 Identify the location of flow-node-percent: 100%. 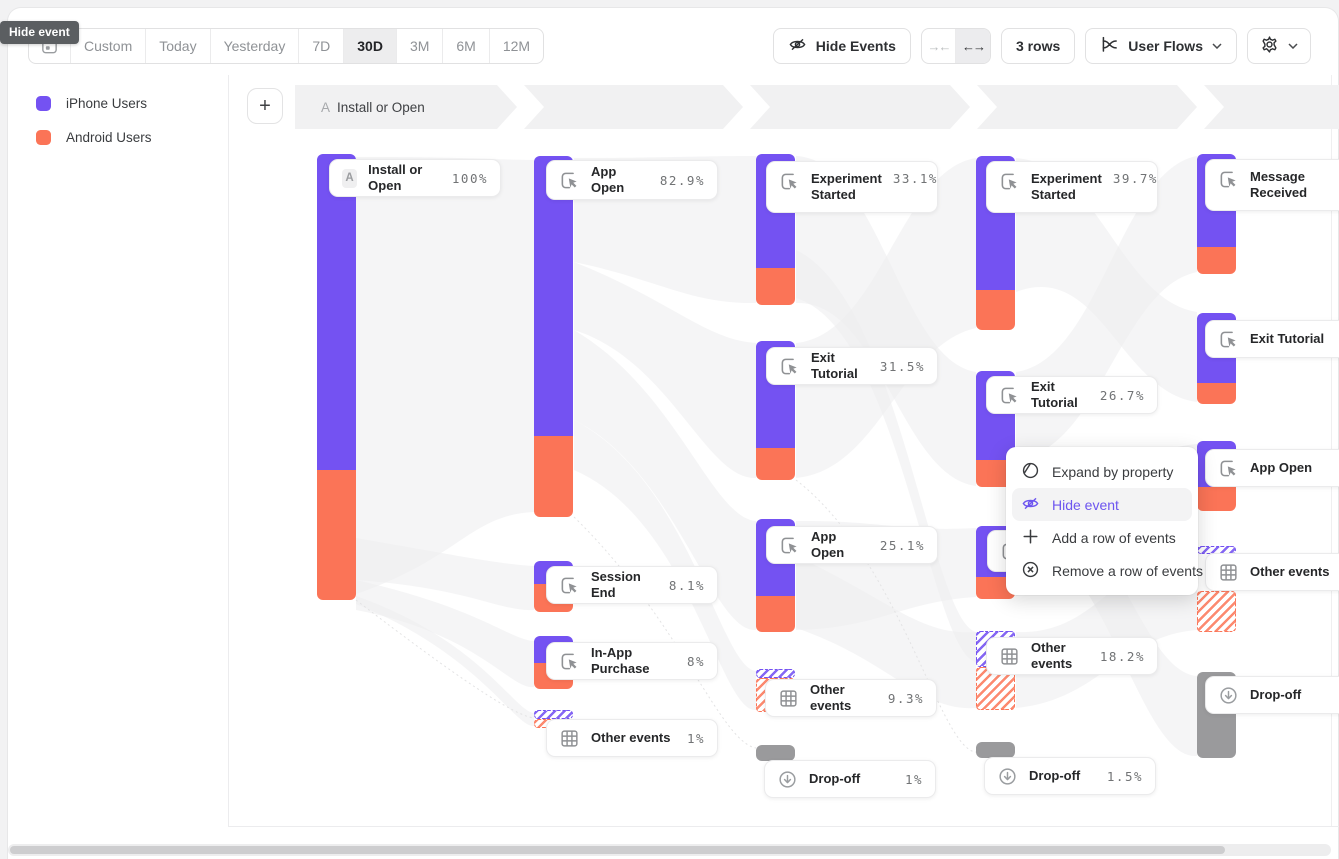
(469, 178).